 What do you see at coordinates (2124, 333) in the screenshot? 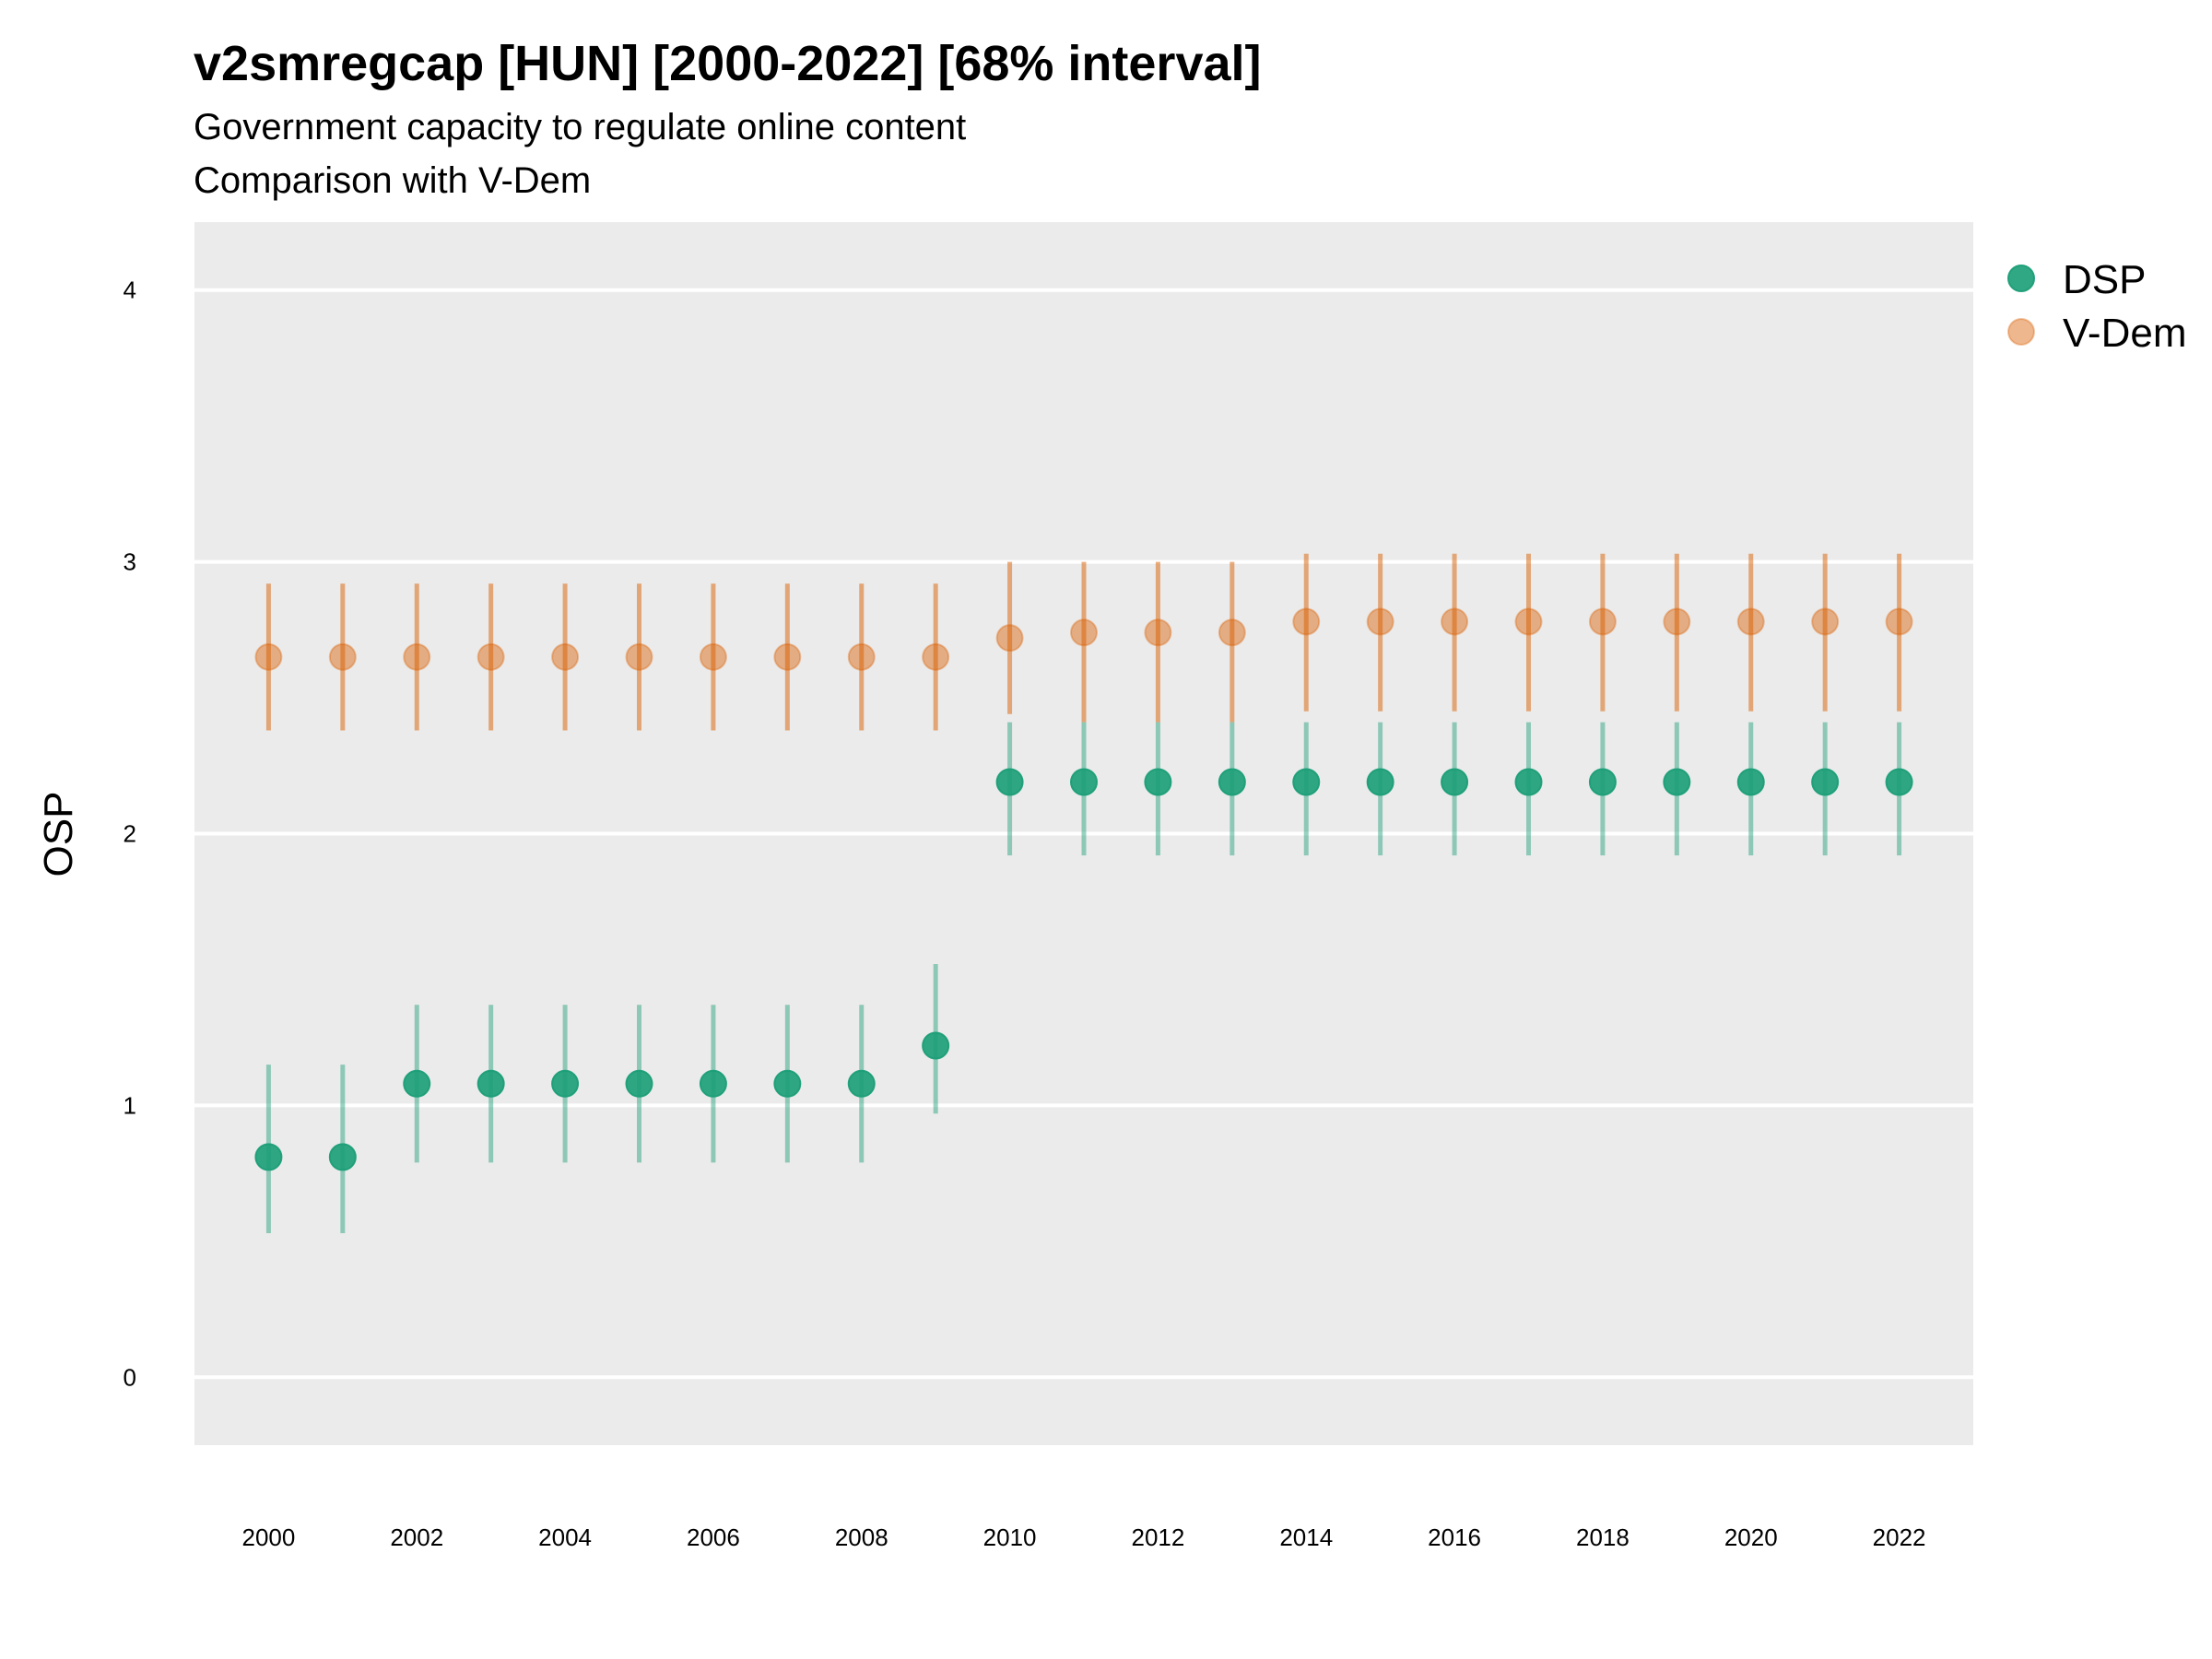
I see `legend-label-vdem: V-Dem` at bounding box center [2124, 333].